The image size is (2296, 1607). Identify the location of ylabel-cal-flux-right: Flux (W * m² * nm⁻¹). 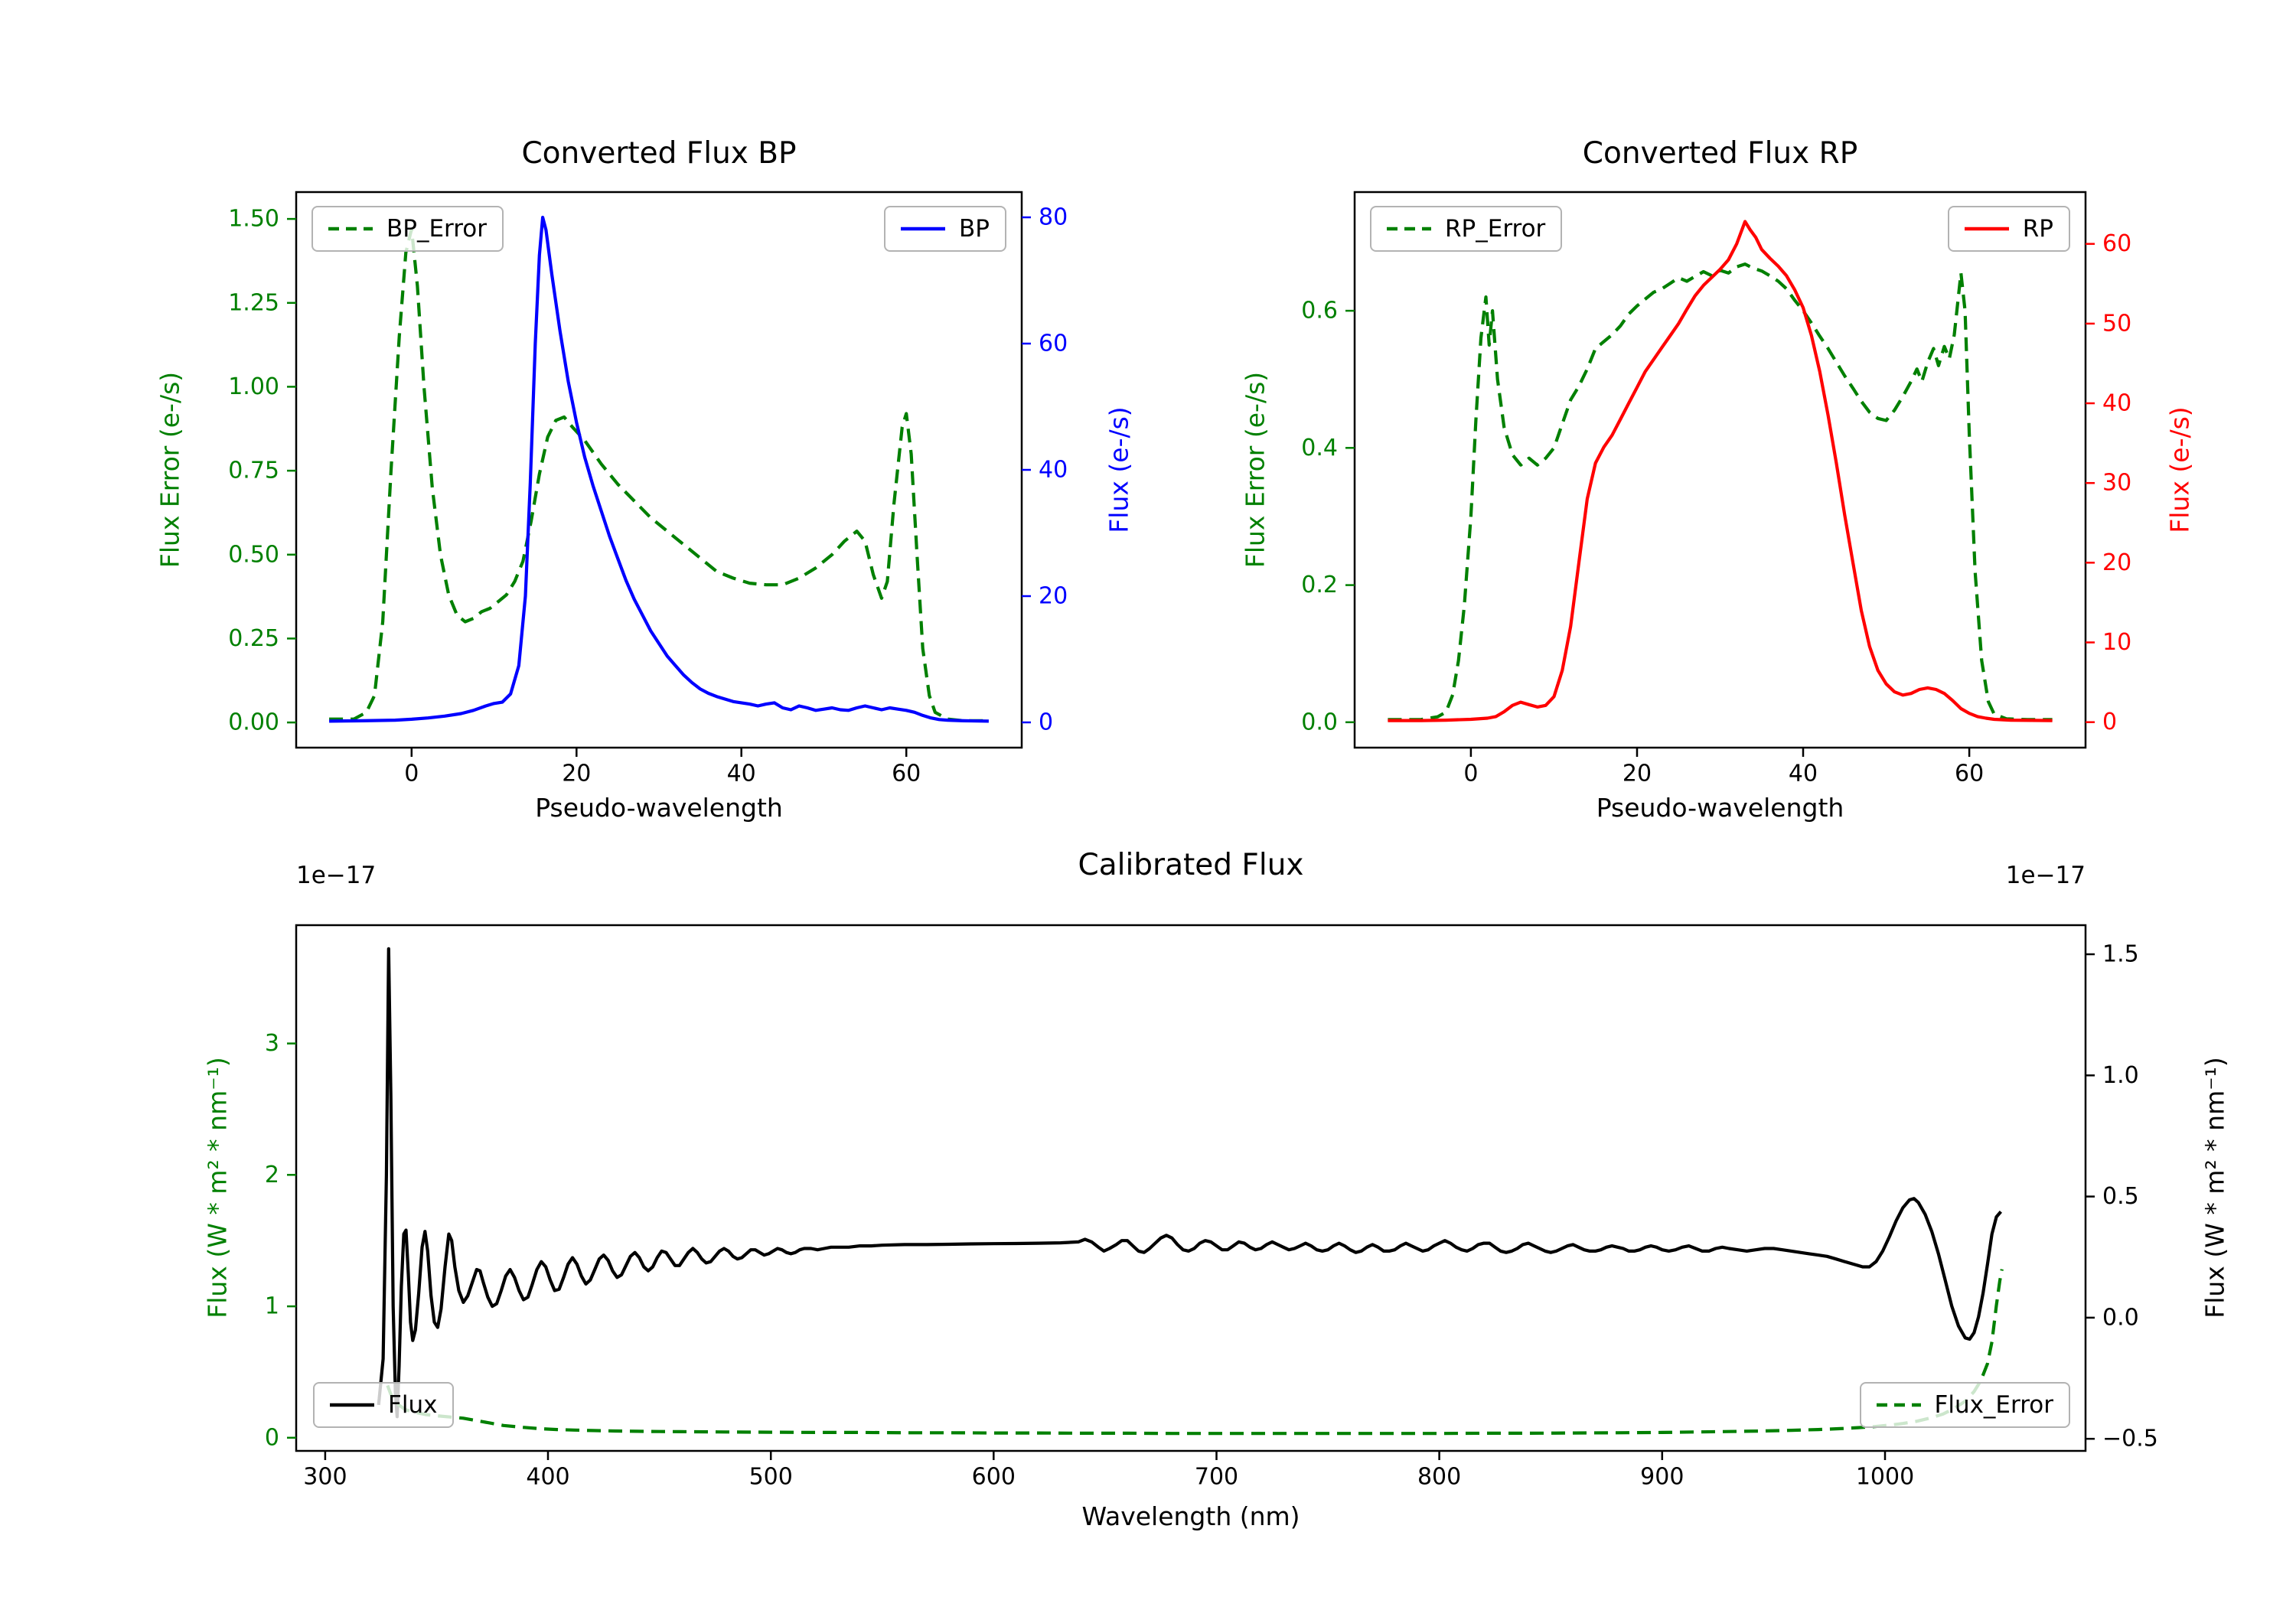
(2215, 1188).